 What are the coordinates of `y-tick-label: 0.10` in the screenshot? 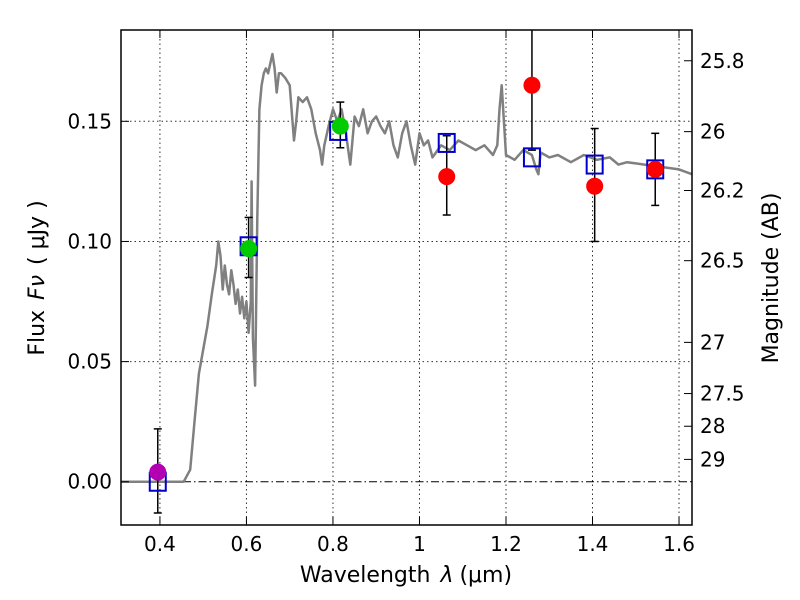 It's located at (89, 241).